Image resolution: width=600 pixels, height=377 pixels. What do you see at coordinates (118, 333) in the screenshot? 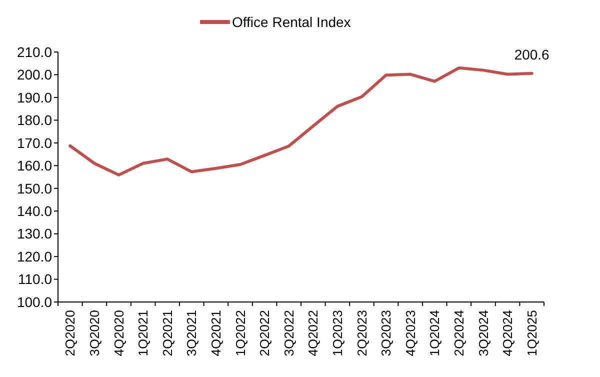
I see `x-tick-label: 4Q2020` at bounding box center [118, 333].